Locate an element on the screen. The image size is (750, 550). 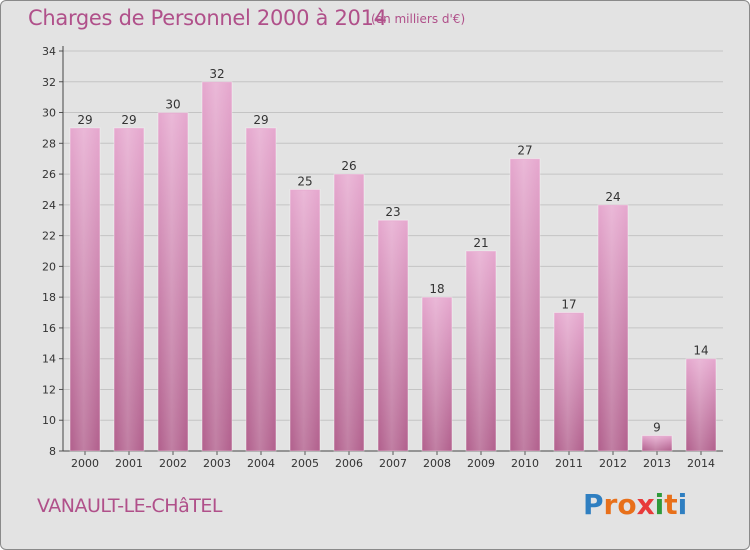
data-label: 24 is located at coordinates (612, 197).